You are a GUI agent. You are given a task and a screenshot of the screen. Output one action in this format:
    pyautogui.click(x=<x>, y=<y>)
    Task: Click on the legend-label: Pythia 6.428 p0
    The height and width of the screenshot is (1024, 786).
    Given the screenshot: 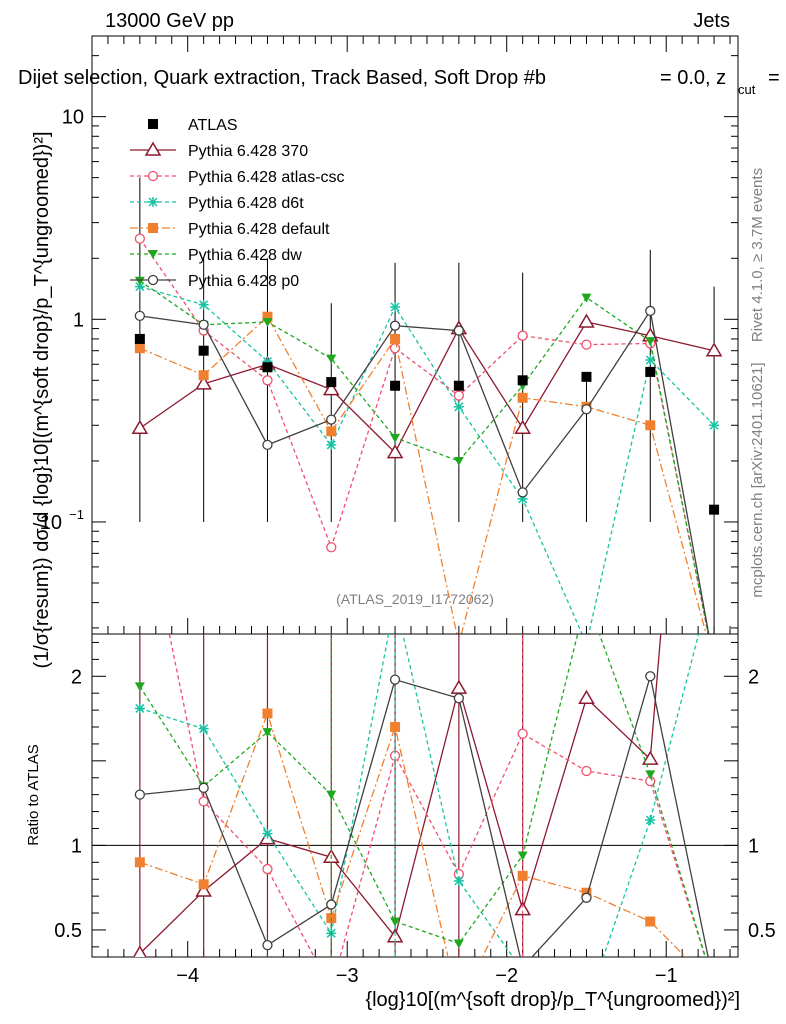 What is the action you would take?
    pyautogui.click(x=243, y=281)
    